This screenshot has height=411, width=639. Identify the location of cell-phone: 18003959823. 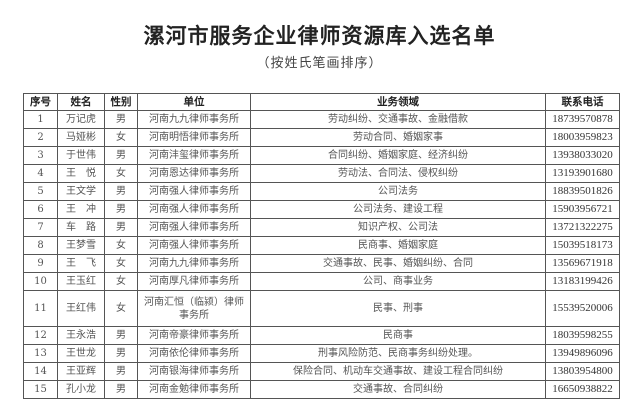
(582, 137).